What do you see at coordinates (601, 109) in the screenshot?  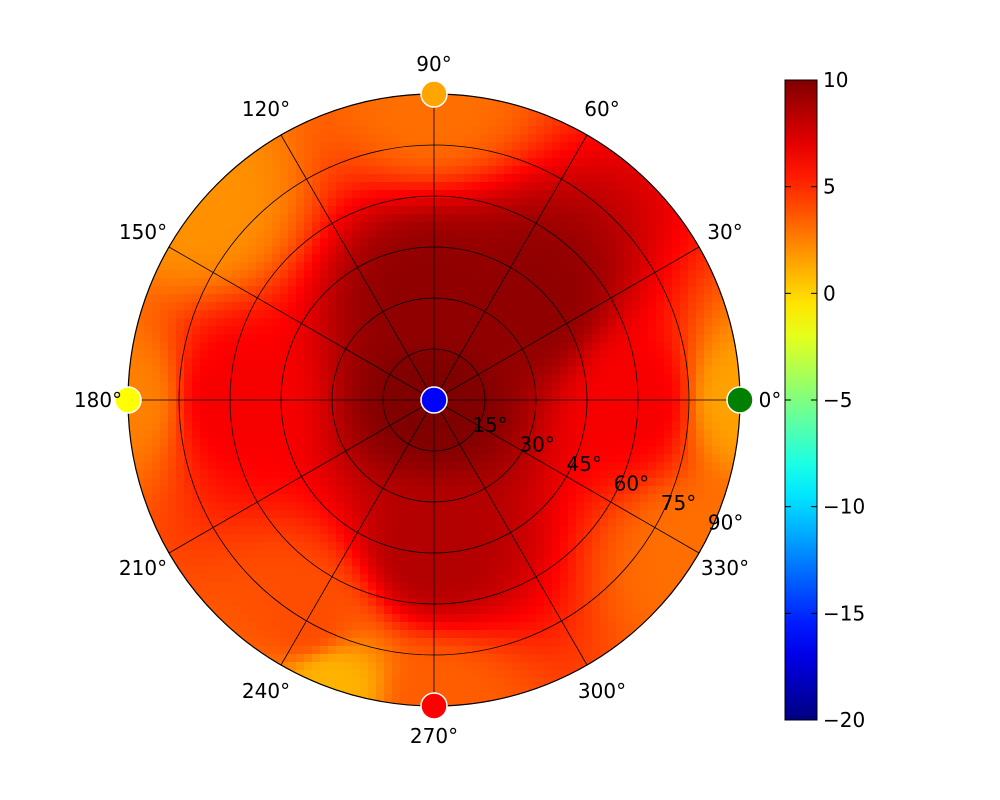 I see `angle-tick-label: 60°` at bounding box center [601, 109].